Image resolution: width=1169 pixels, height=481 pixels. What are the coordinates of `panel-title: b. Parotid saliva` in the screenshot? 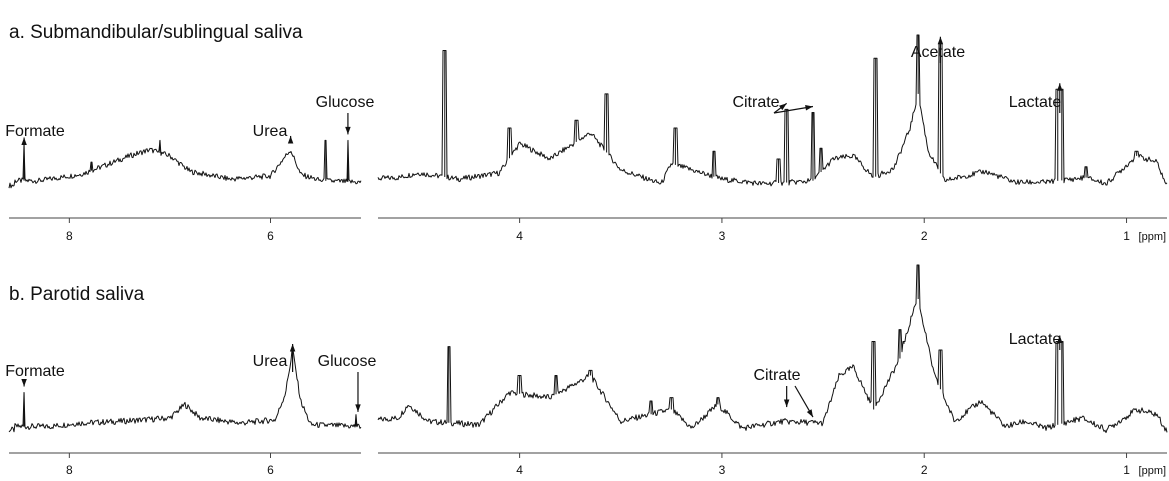 It's located at (77, 294).